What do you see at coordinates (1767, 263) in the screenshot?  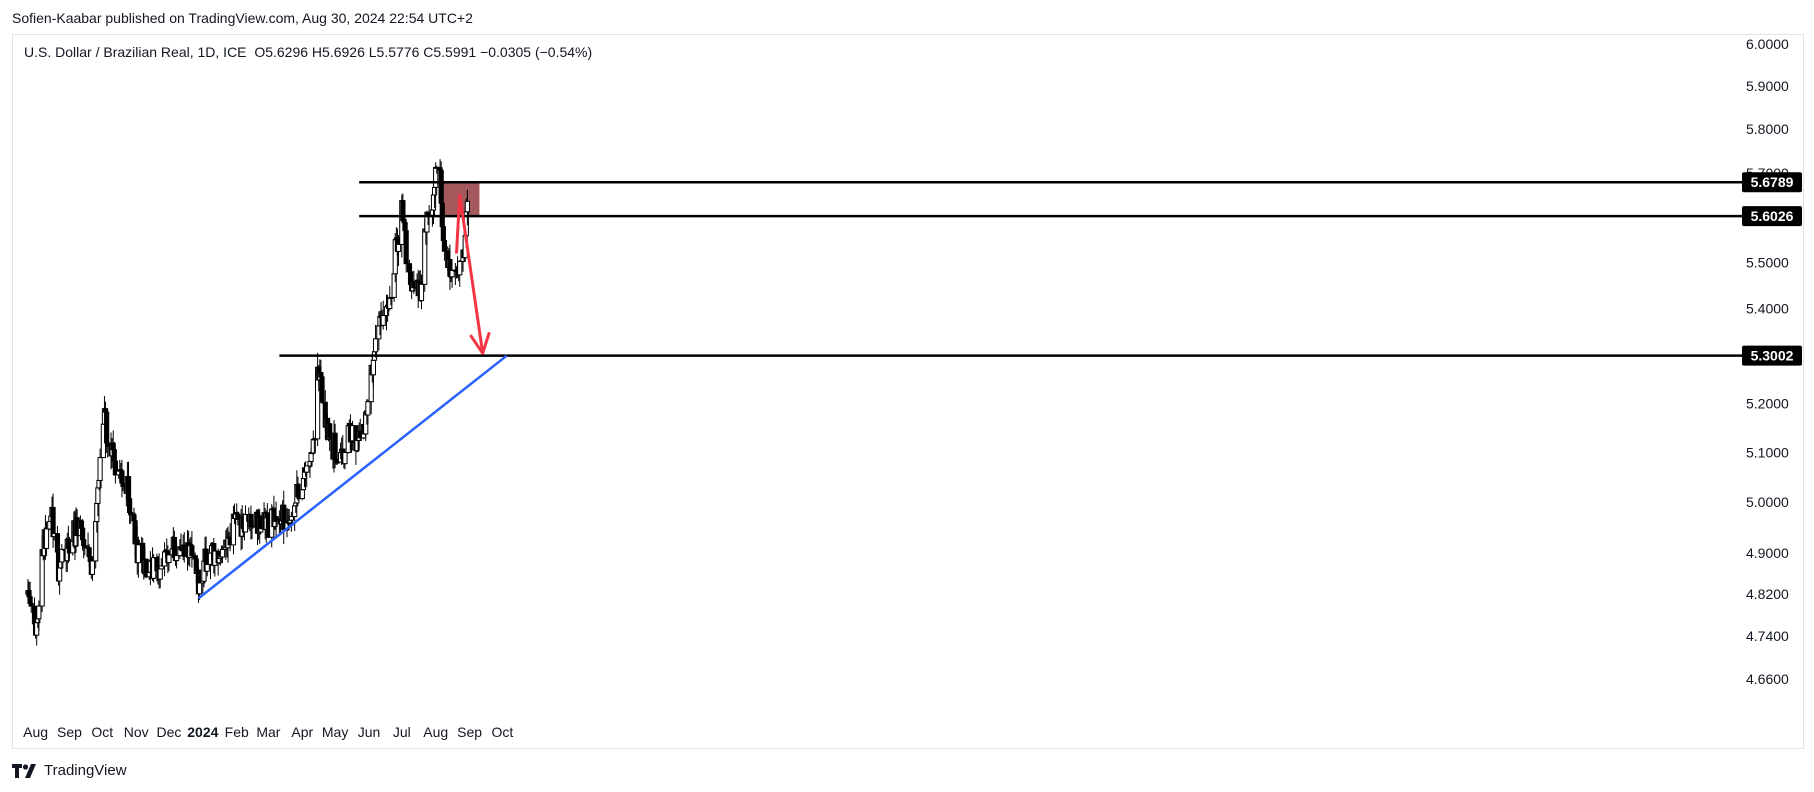 I see `y-tick-label: 5.5000` at bounding box center [1767, 263].